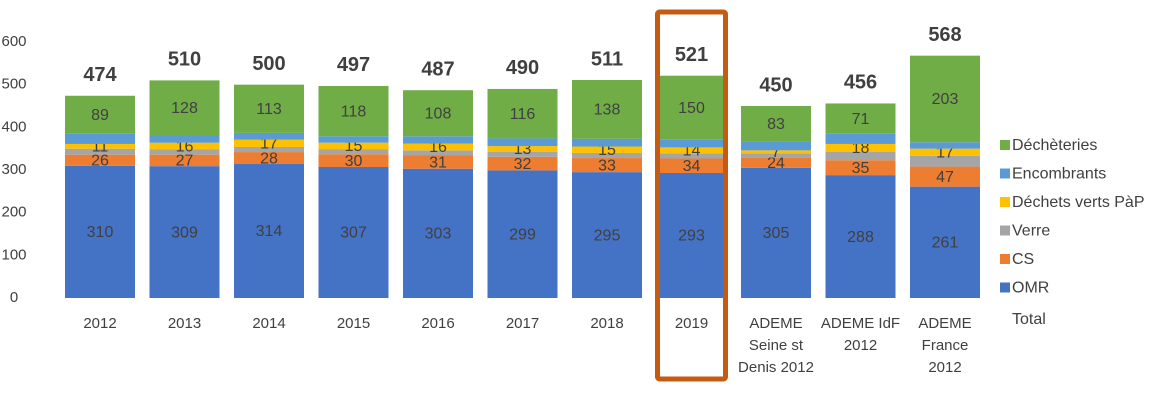 The width and height of the screenshot is (1162, 411). Describe the element at coordinates (13, 169) in the screenshot. I see `y-tick-label: 300` at that location.